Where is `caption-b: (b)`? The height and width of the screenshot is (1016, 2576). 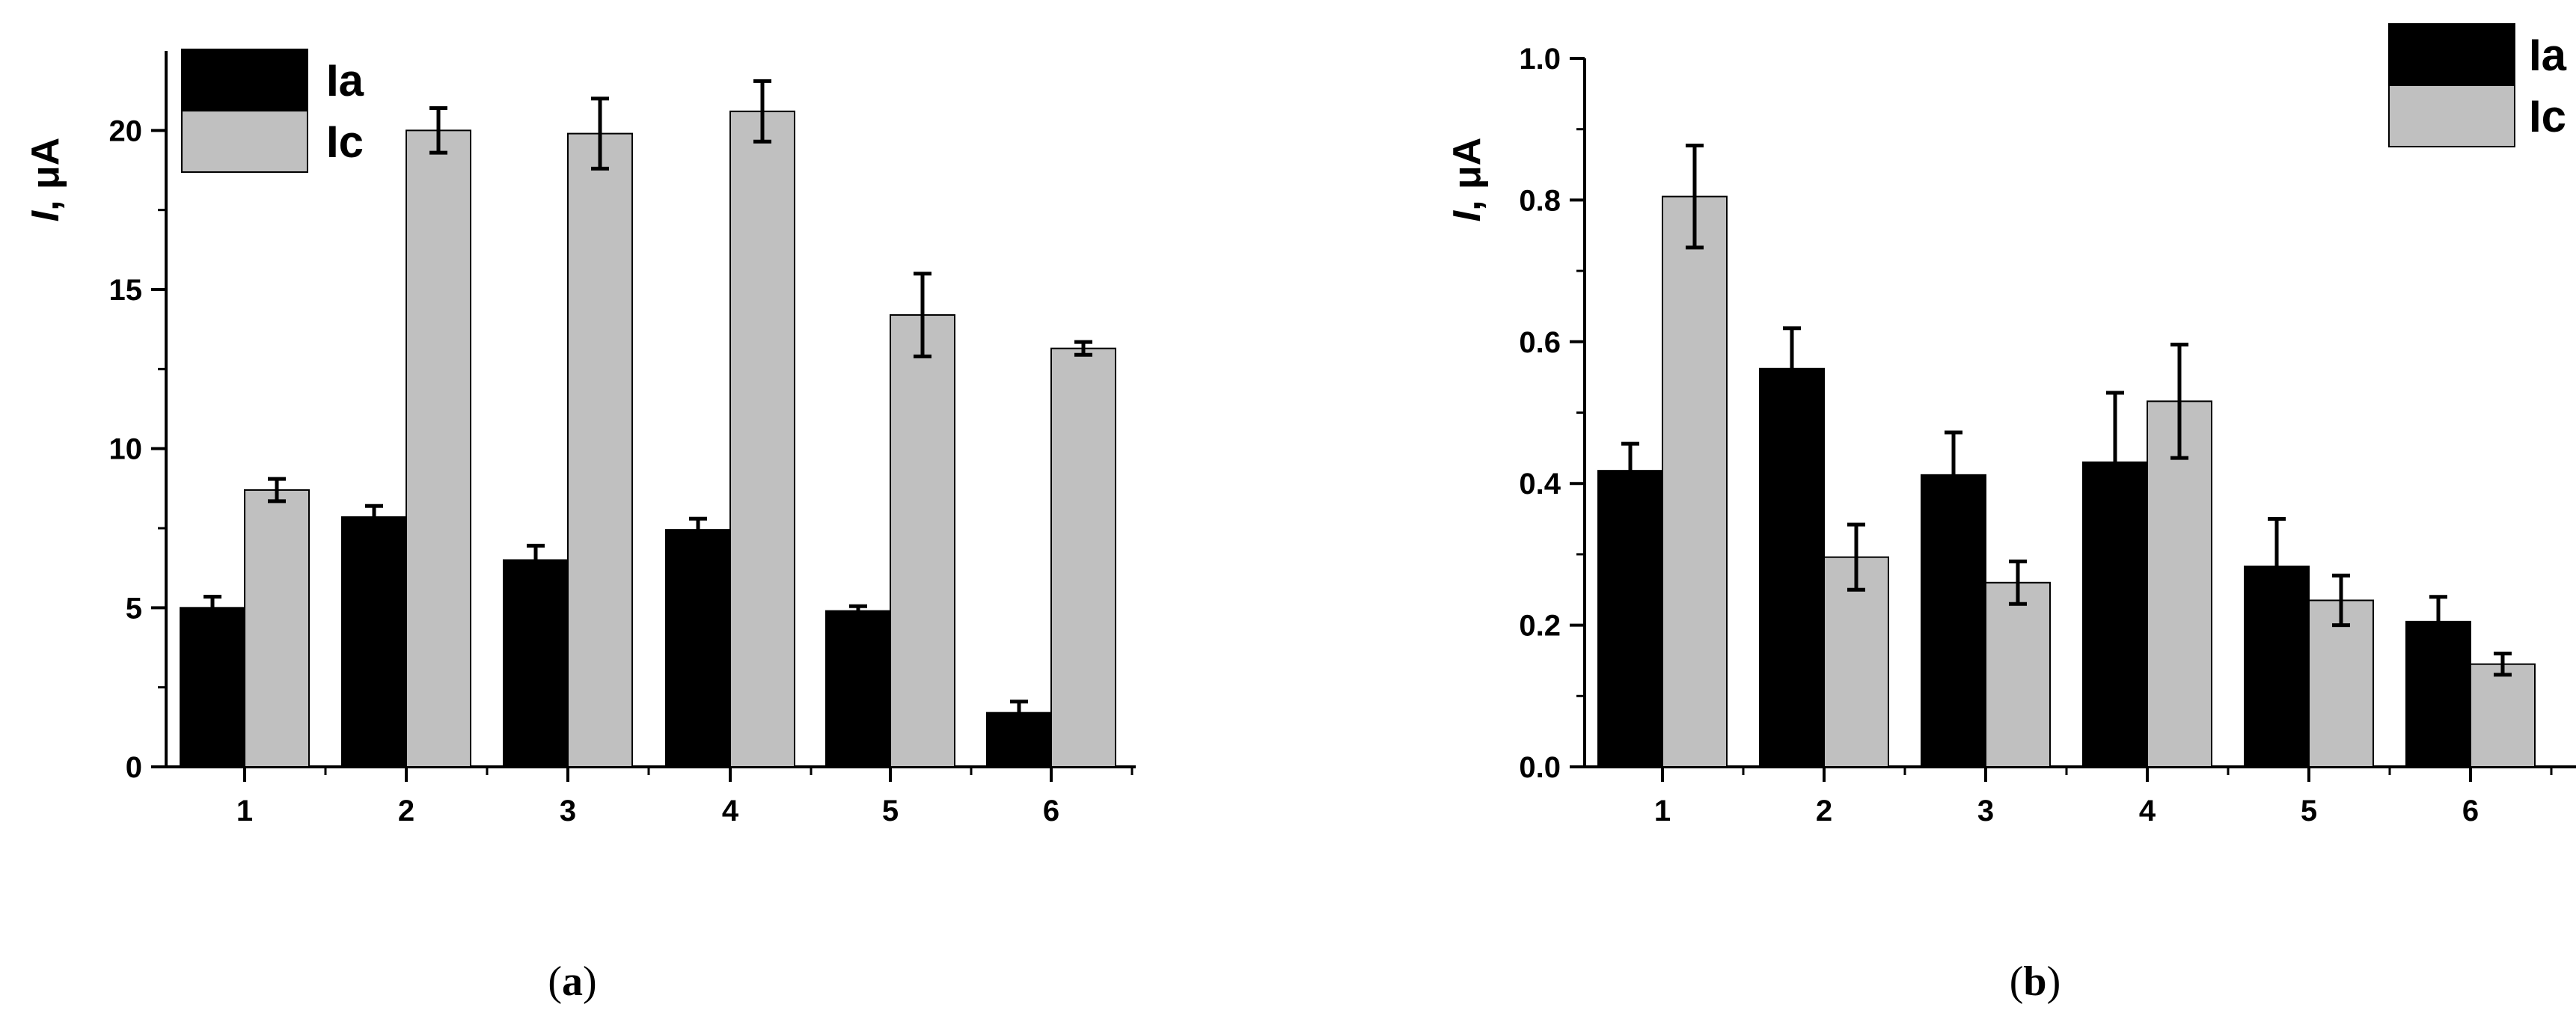 caption-b: (b) is located at coordinates (2035, 982).